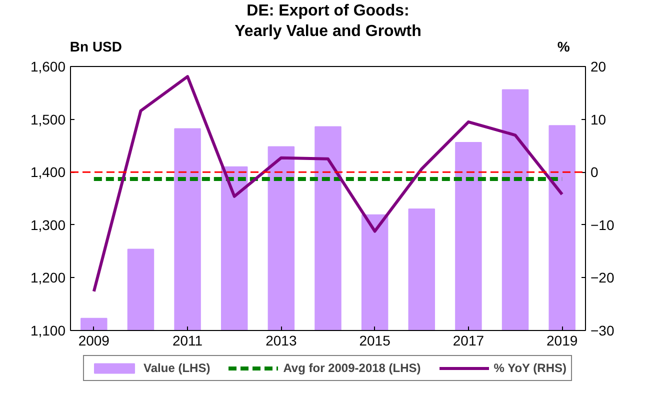 Image resolution: width=647 pixels, height=403 pixels. I want to click on y-tick-label: 1,200, so click(48, 278).